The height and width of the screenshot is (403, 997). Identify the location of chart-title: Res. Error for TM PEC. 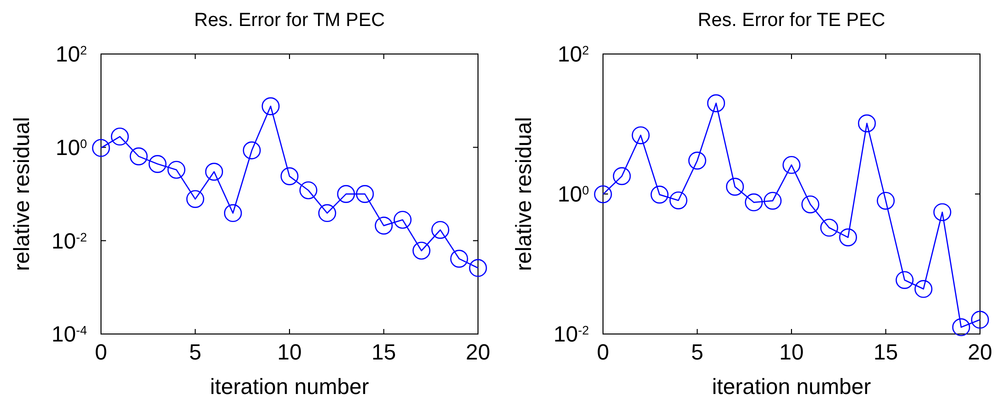
(289, 20).